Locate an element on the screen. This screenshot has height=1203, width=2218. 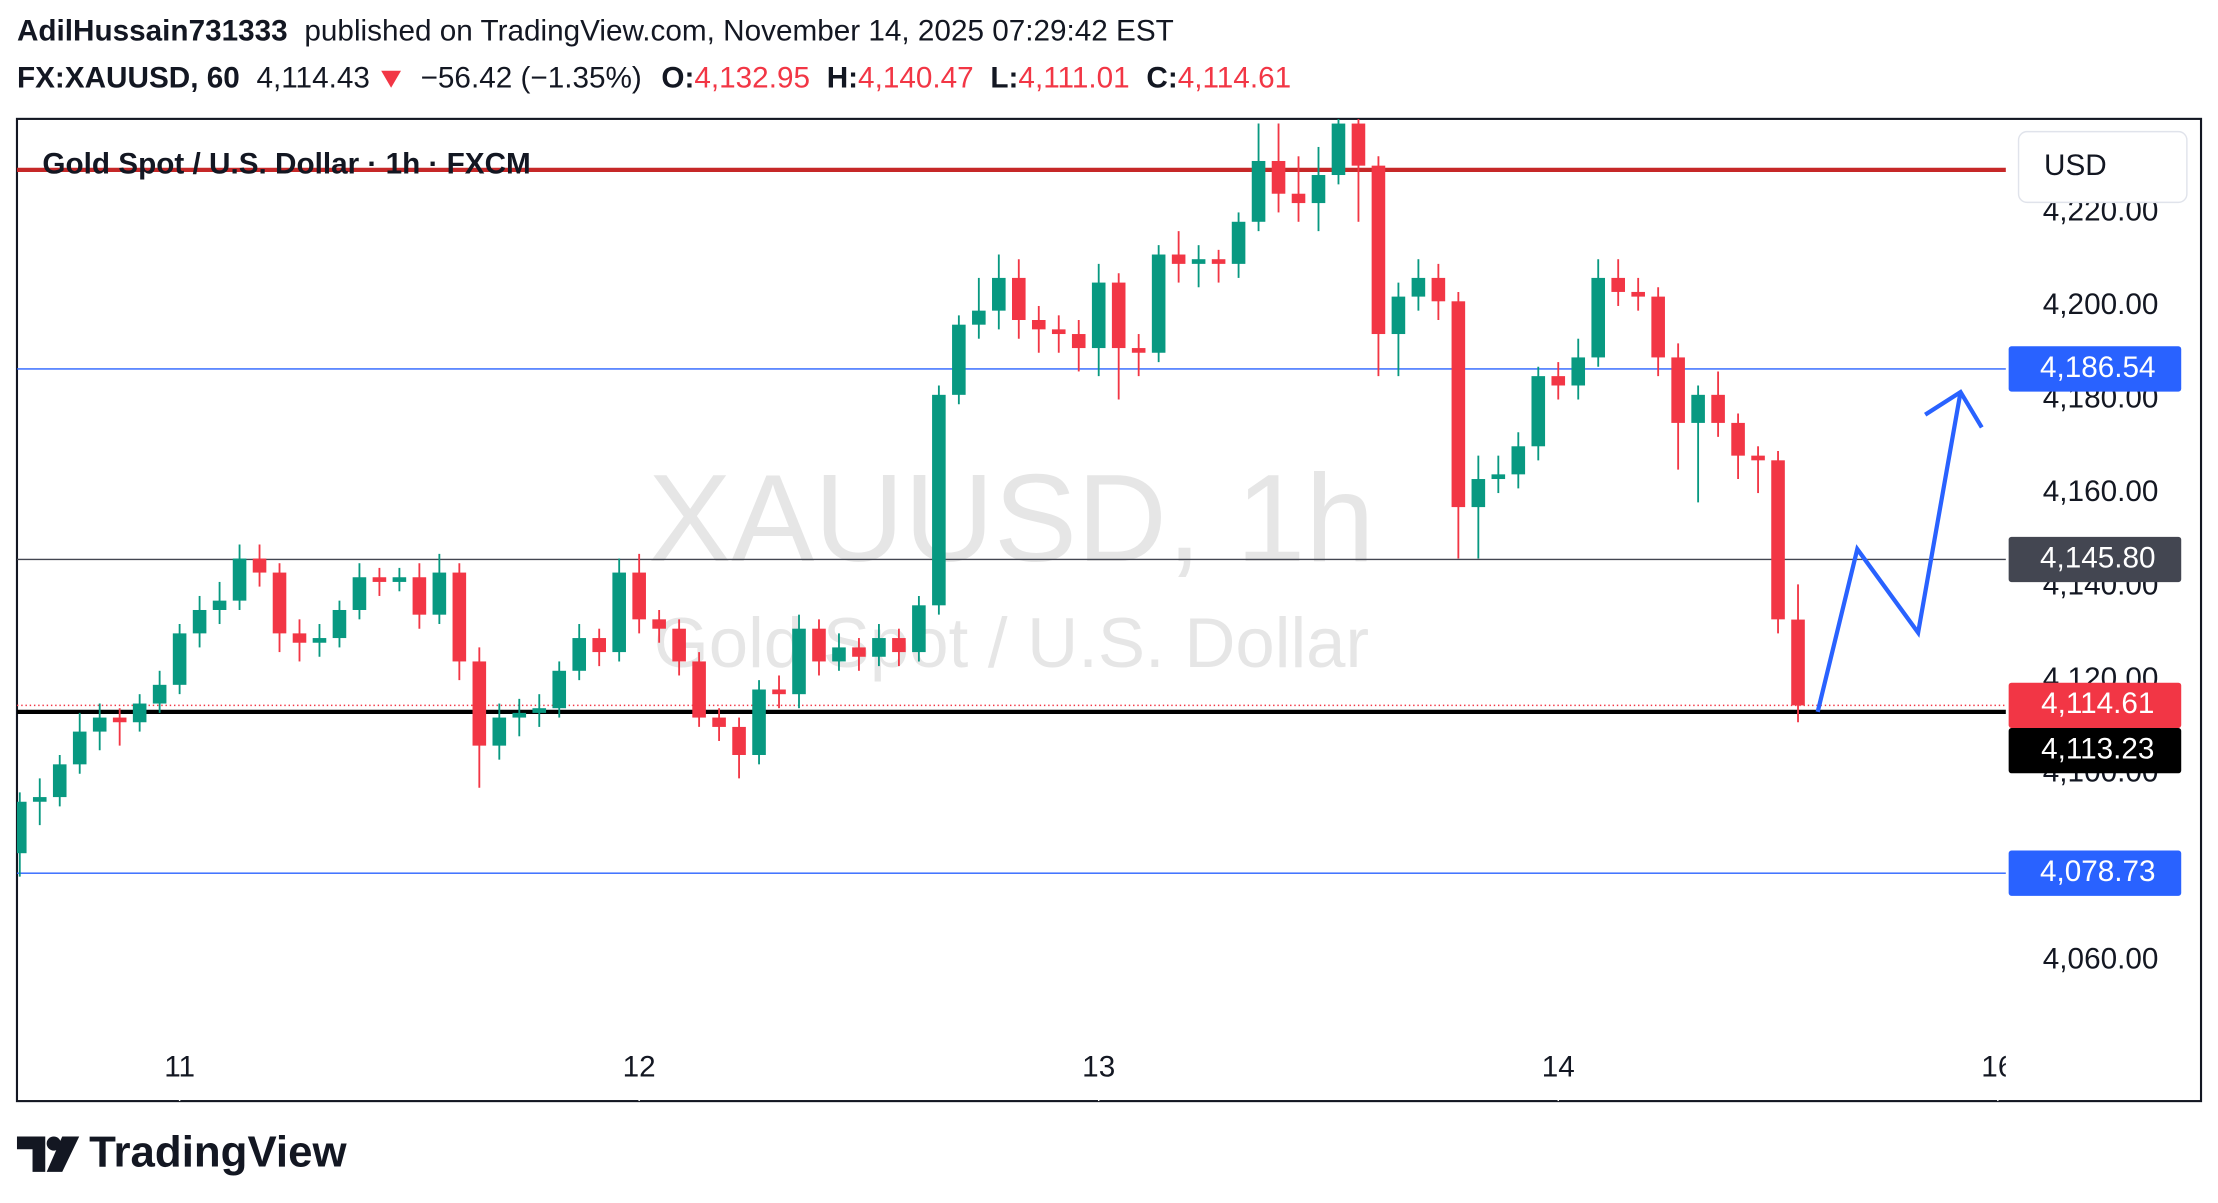
currency: USD is located at coordinates (2075, 165).